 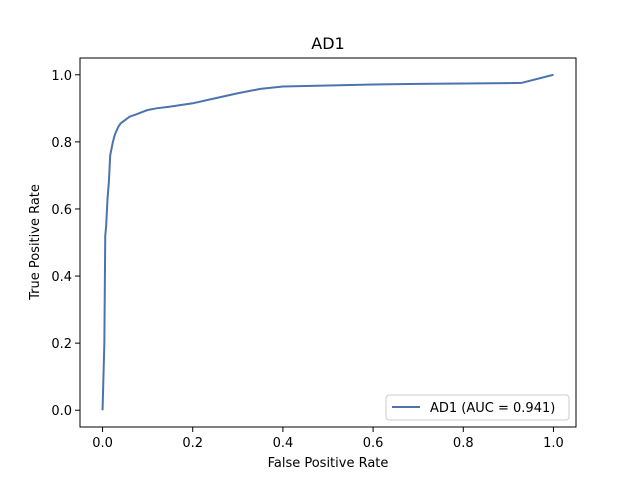 What do you see at coordinates (192, 443) in the screenshot?
I see `x-tick-label: 0.2` at bounding box center [192, 443].